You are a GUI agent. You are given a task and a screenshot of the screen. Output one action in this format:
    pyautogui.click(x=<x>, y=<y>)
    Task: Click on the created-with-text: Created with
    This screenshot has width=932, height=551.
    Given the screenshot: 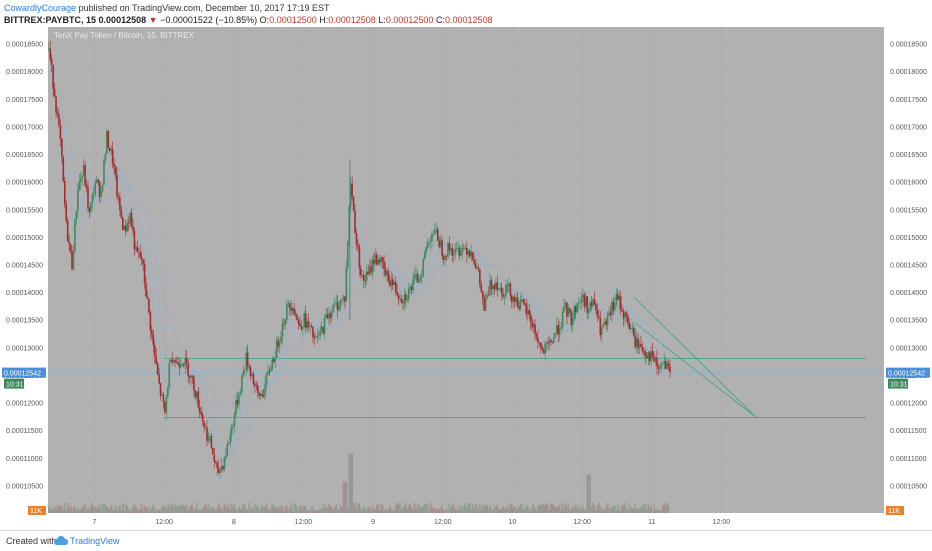 What is the action you would take?
    pyautogui.click(x=31, y=541)
    